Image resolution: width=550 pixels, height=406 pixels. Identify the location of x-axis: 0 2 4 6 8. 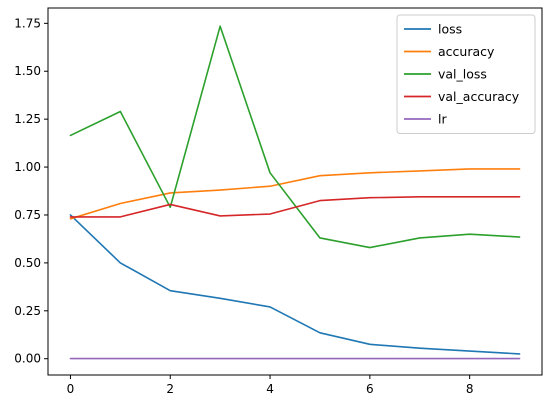
(270, 385).